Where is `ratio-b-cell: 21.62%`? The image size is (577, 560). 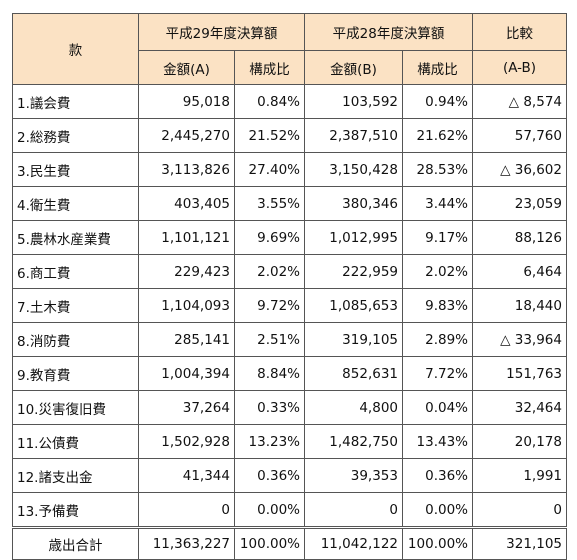 ratio-b-cell: 21.62% is located at coordinates (437, 135).